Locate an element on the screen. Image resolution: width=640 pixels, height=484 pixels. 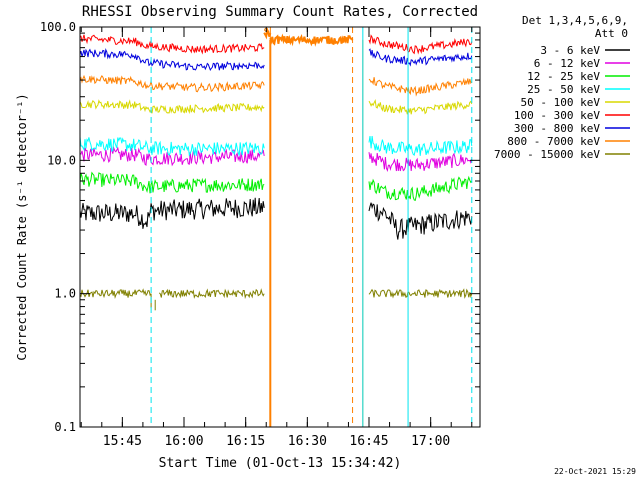
x-tick-label-1: 16:00 is located at coordinates (183, 441).